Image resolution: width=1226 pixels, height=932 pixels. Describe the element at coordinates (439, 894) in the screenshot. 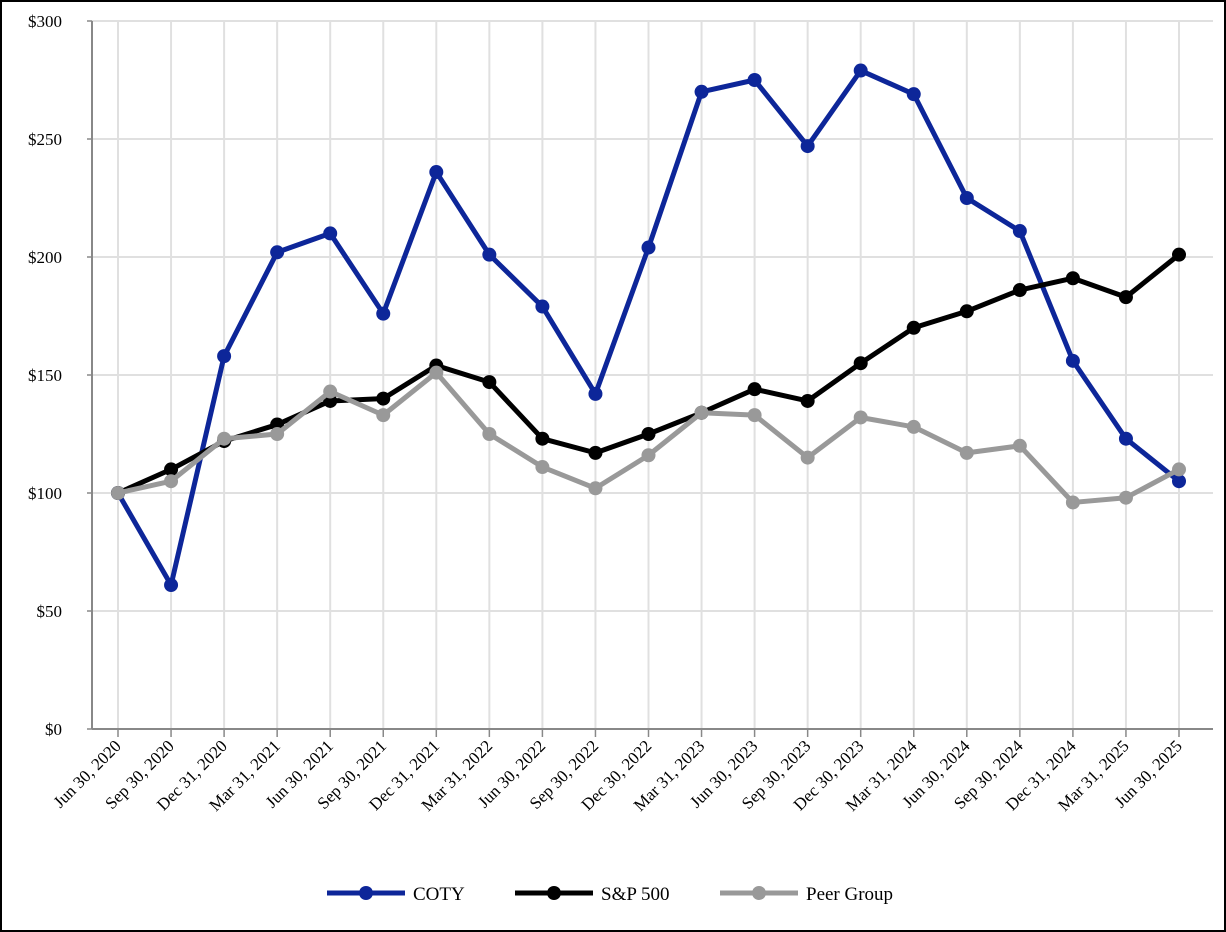

I see `legend-label-coty: COTY` at that location.